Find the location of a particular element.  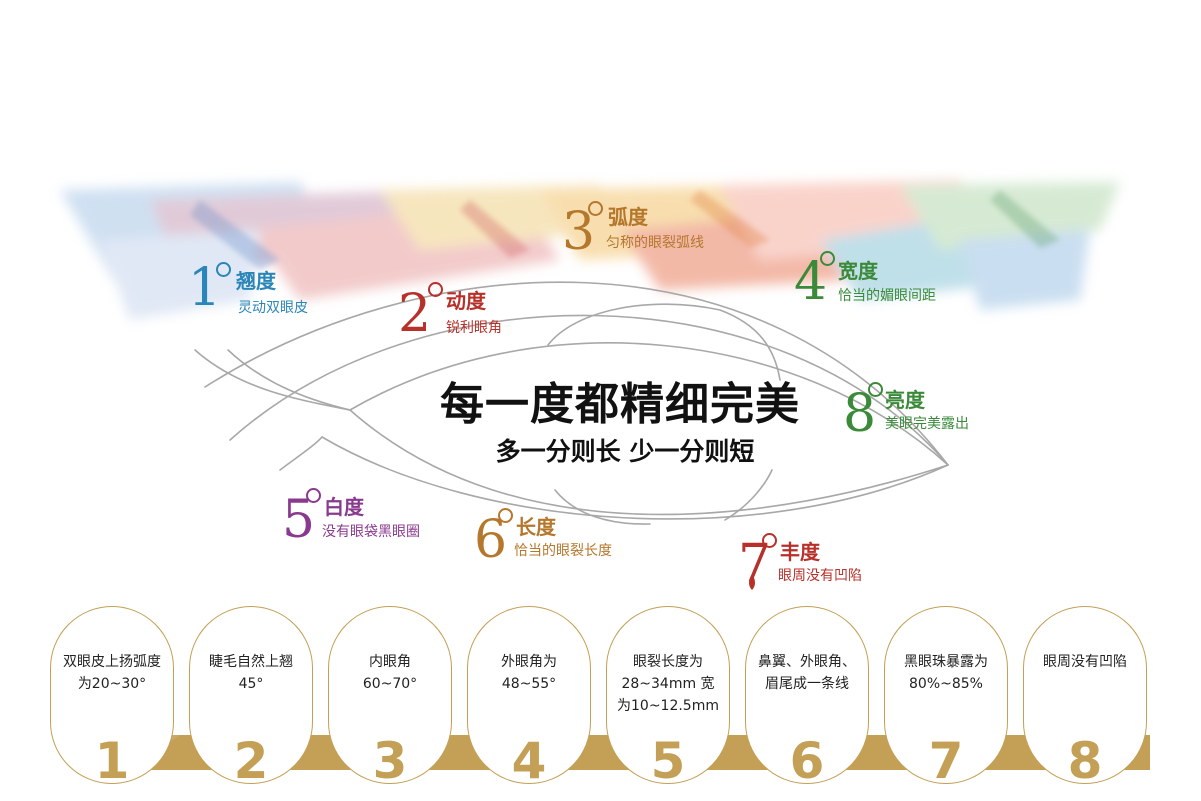

card-line: 双眼皮上扬弧度 is located at coordinates (112, 662).